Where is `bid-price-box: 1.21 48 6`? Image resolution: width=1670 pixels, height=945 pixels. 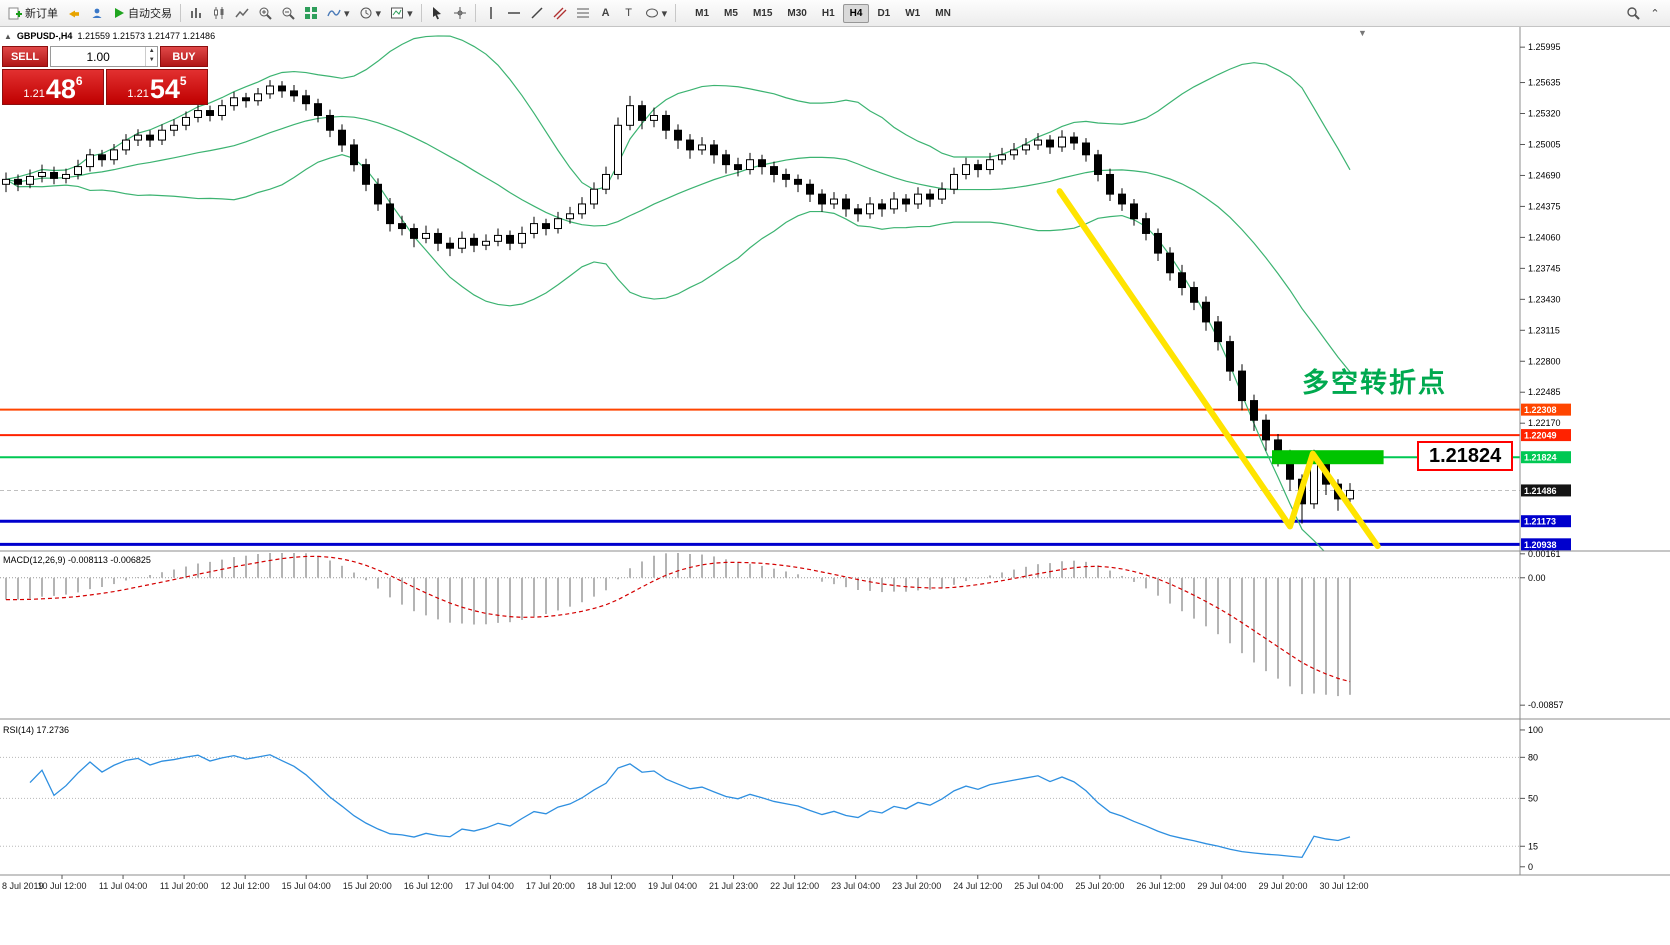
bid-price-box: 1.21 48 6 is located at coordinates (53, 87).